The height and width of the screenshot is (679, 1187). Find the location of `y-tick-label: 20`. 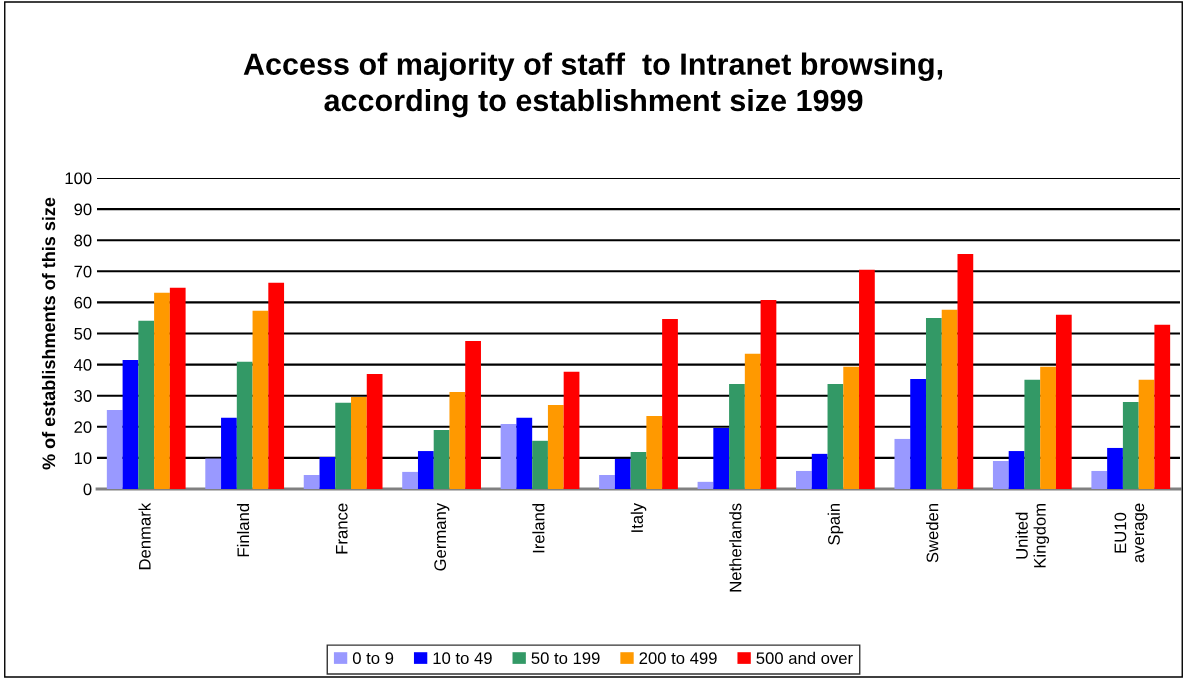

y-tick-label: 20 is located at coordinates (83, 427).